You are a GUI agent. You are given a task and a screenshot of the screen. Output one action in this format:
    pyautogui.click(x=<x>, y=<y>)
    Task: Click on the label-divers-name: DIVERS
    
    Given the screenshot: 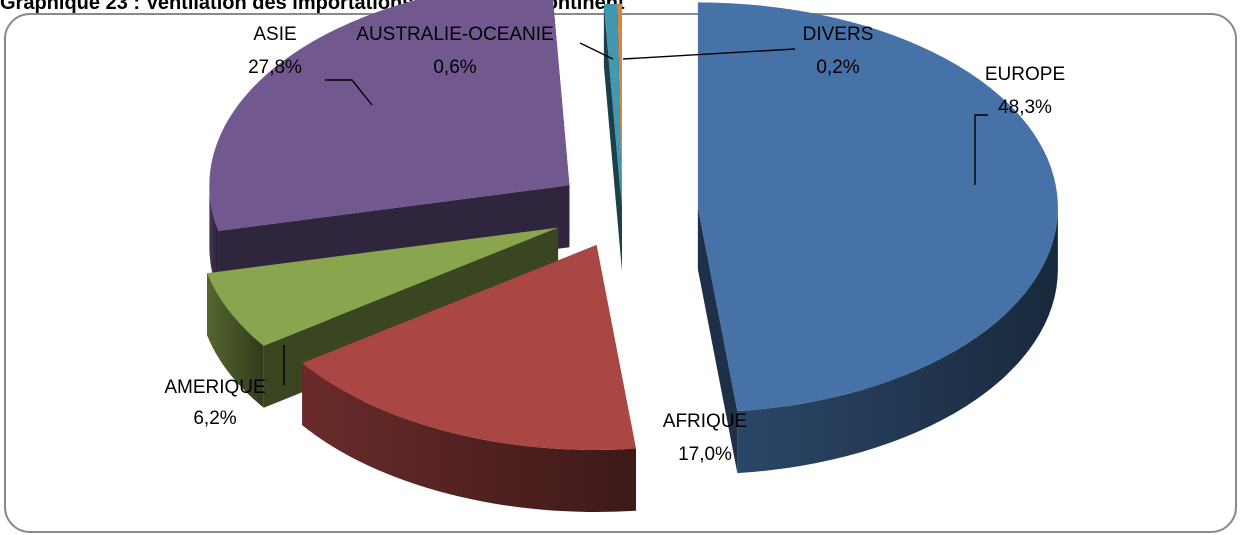 What is the action you would take?
    pyautogui.click(x=838, y=34)
    